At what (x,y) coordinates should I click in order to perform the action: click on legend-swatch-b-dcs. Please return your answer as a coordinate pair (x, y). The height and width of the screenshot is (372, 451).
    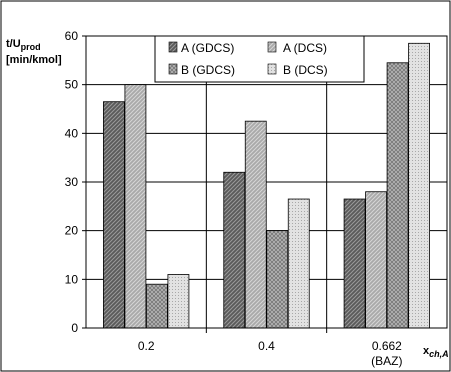
    Looking at the image, I should click on (272, 69).